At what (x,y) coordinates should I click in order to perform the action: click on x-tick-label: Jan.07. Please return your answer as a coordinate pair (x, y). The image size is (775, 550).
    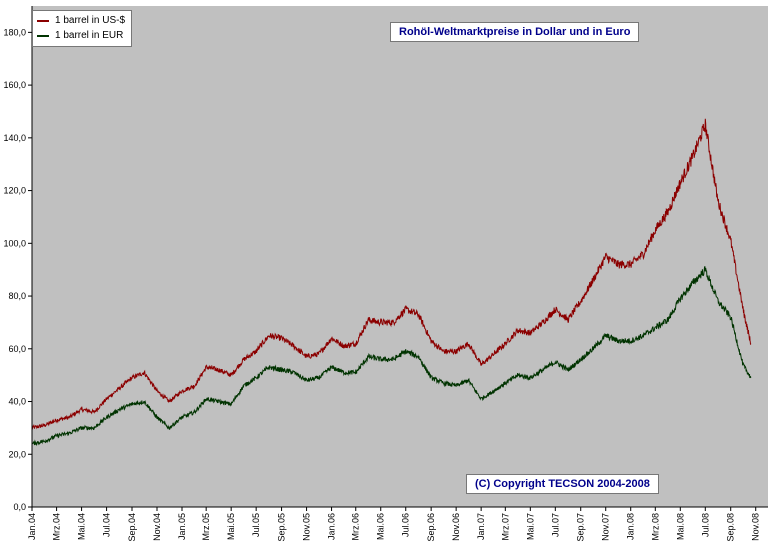
    Looking at the image, I should click on (481, 526).